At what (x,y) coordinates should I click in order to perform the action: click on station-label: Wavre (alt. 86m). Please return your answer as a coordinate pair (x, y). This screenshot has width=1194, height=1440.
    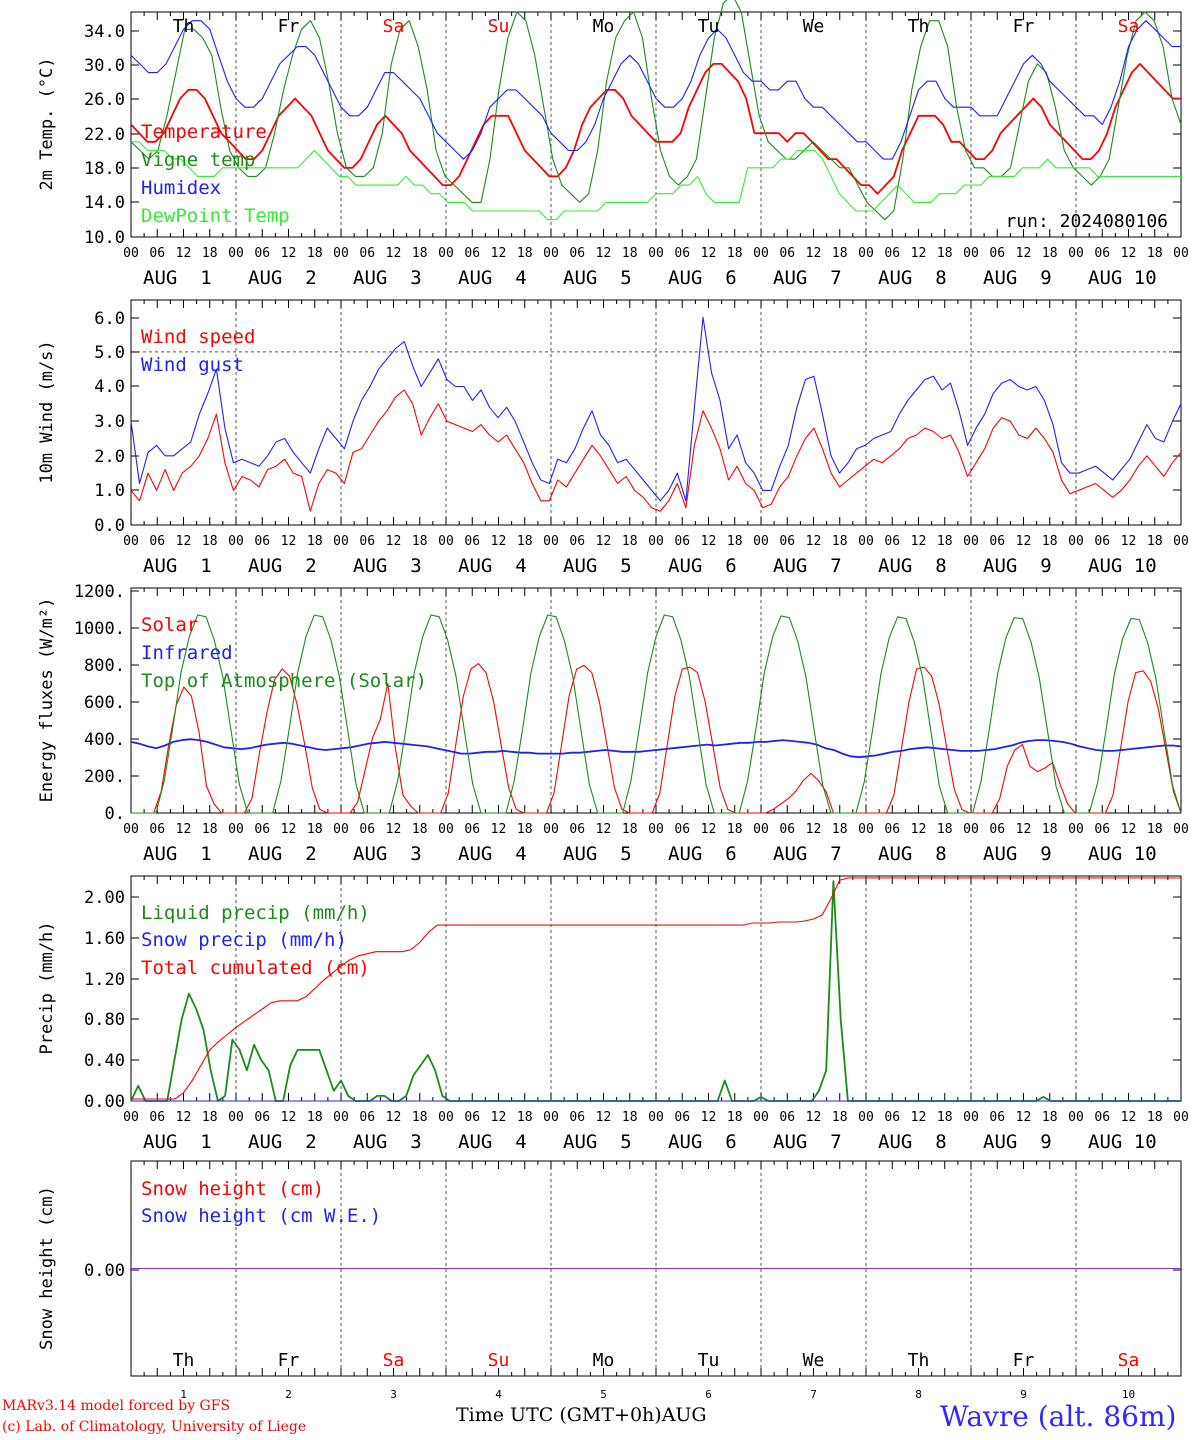
    Looking at the image, I should click on (1058, 1416).